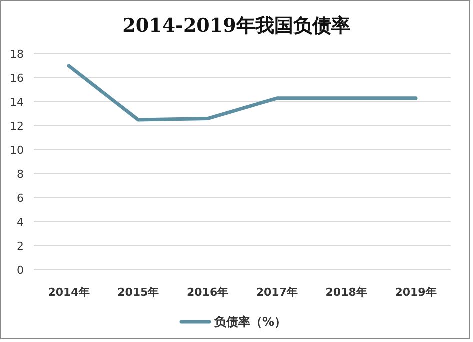  What do you see at coordinates (20, 270) in the screenshot?
I see `y-tick-label: 0` at bounding box center [20, 270].